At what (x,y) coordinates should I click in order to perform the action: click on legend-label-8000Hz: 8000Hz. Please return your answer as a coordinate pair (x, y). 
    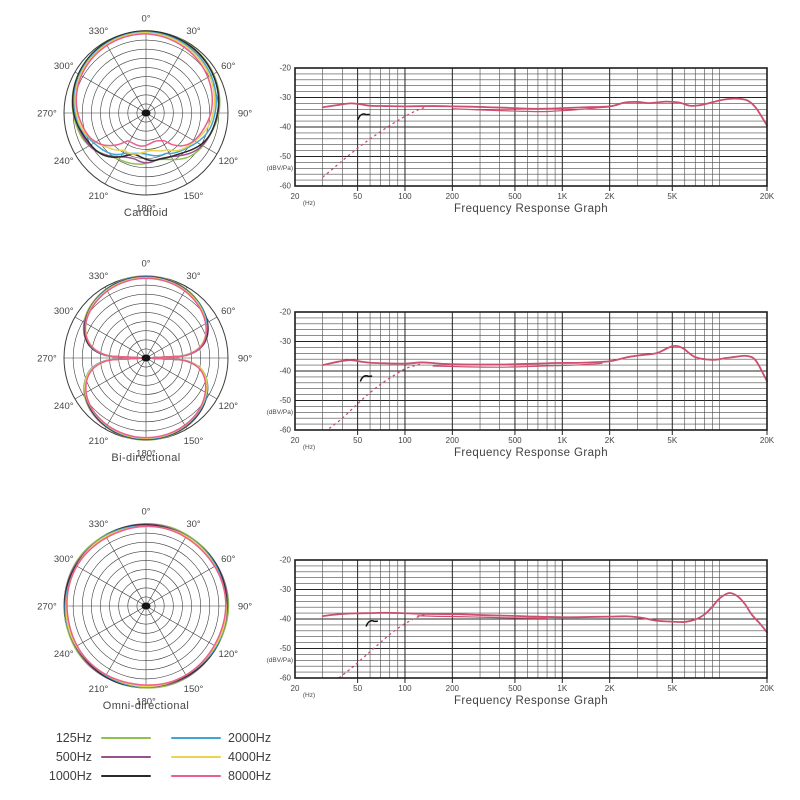
    Looking at the image, I should click on (250, 776).